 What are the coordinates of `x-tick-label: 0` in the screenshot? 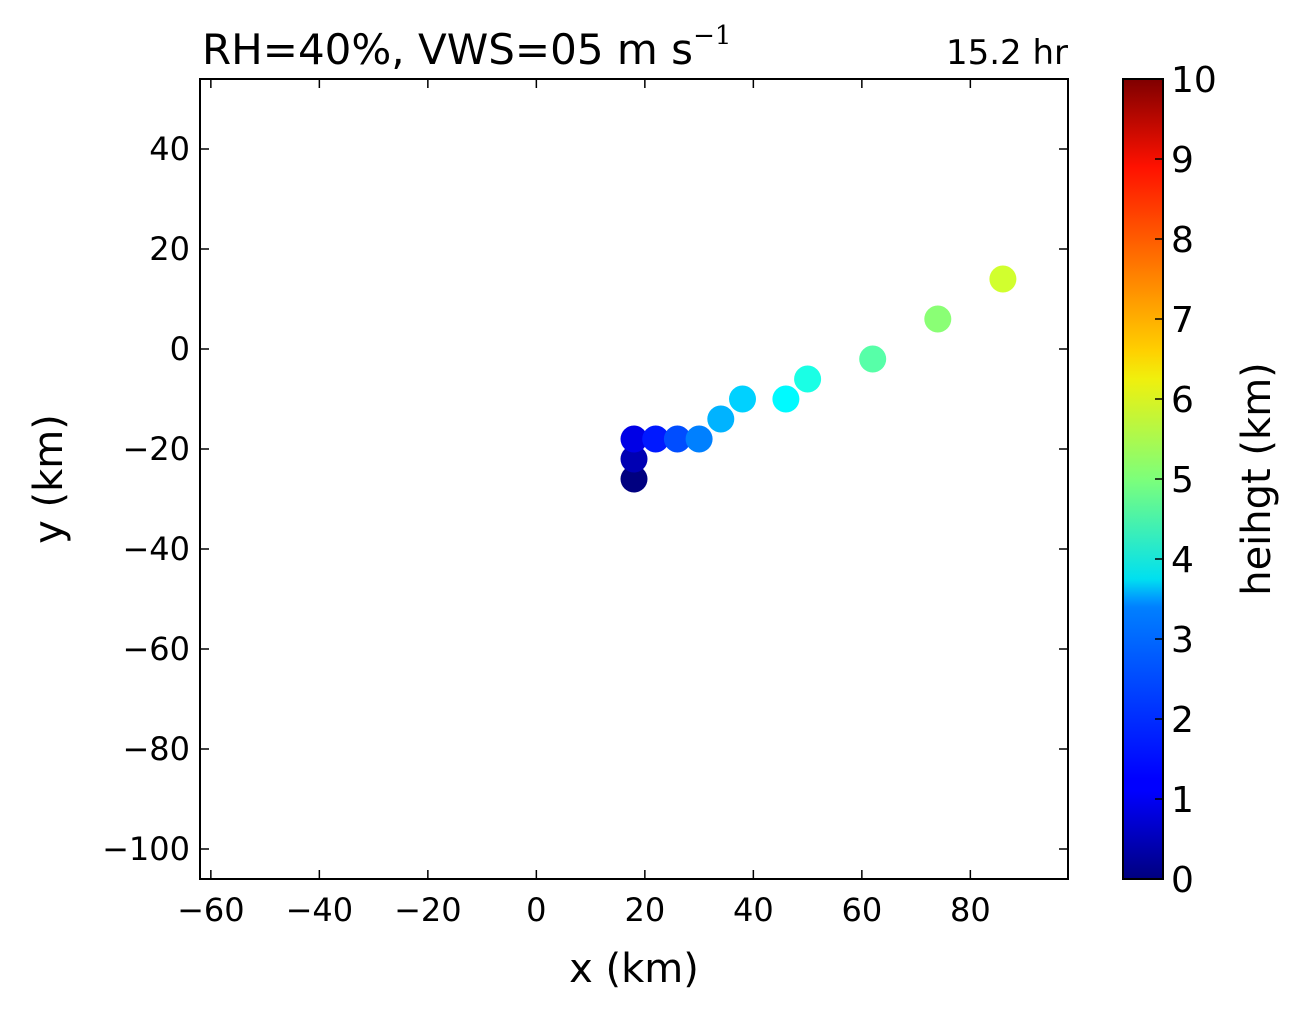 It's located at (536, 910).